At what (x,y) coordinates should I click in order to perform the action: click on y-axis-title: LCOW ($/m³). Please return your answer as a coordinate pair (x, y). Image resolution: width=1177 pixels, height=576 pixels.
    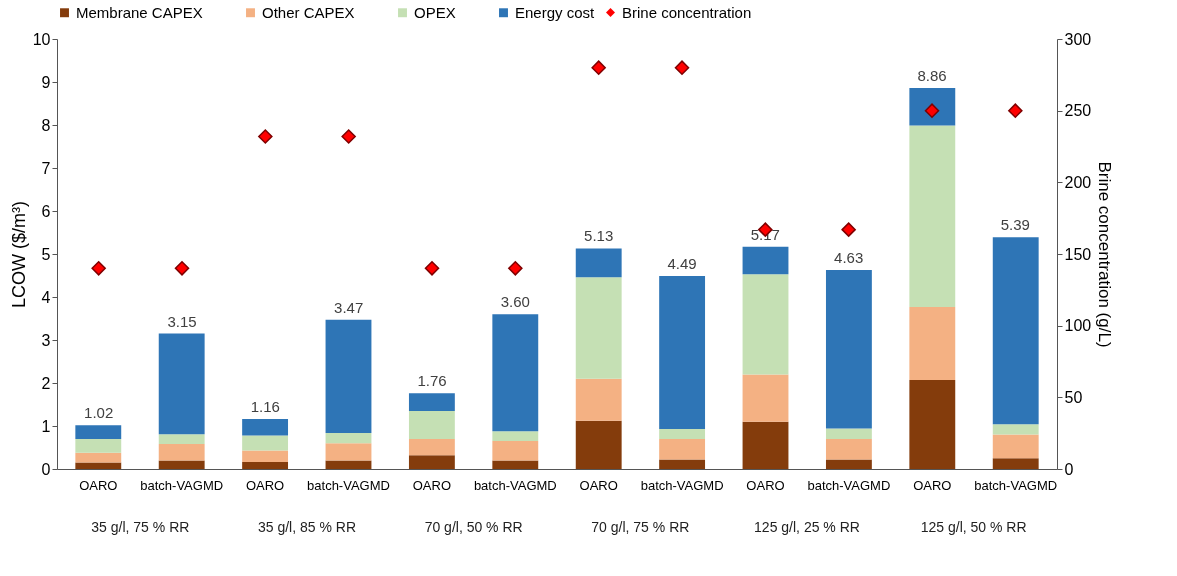
    Looking at the image, I should click on (18, 254).